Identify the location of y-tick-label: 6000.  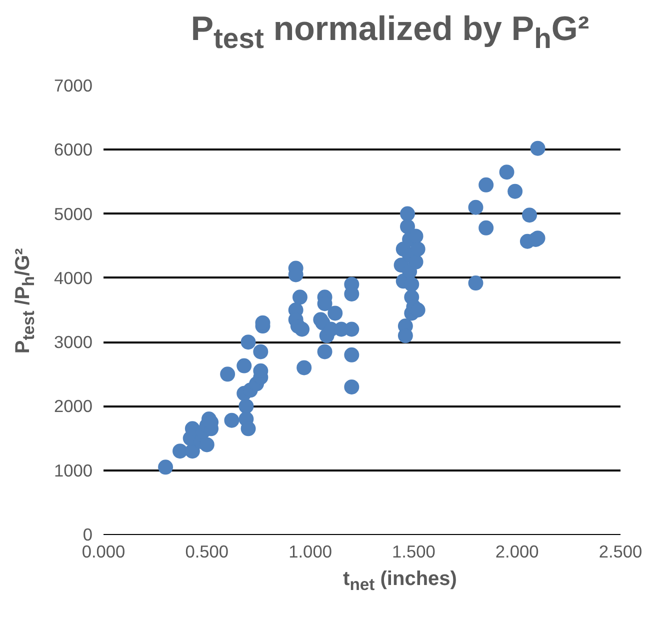
(73, 150).